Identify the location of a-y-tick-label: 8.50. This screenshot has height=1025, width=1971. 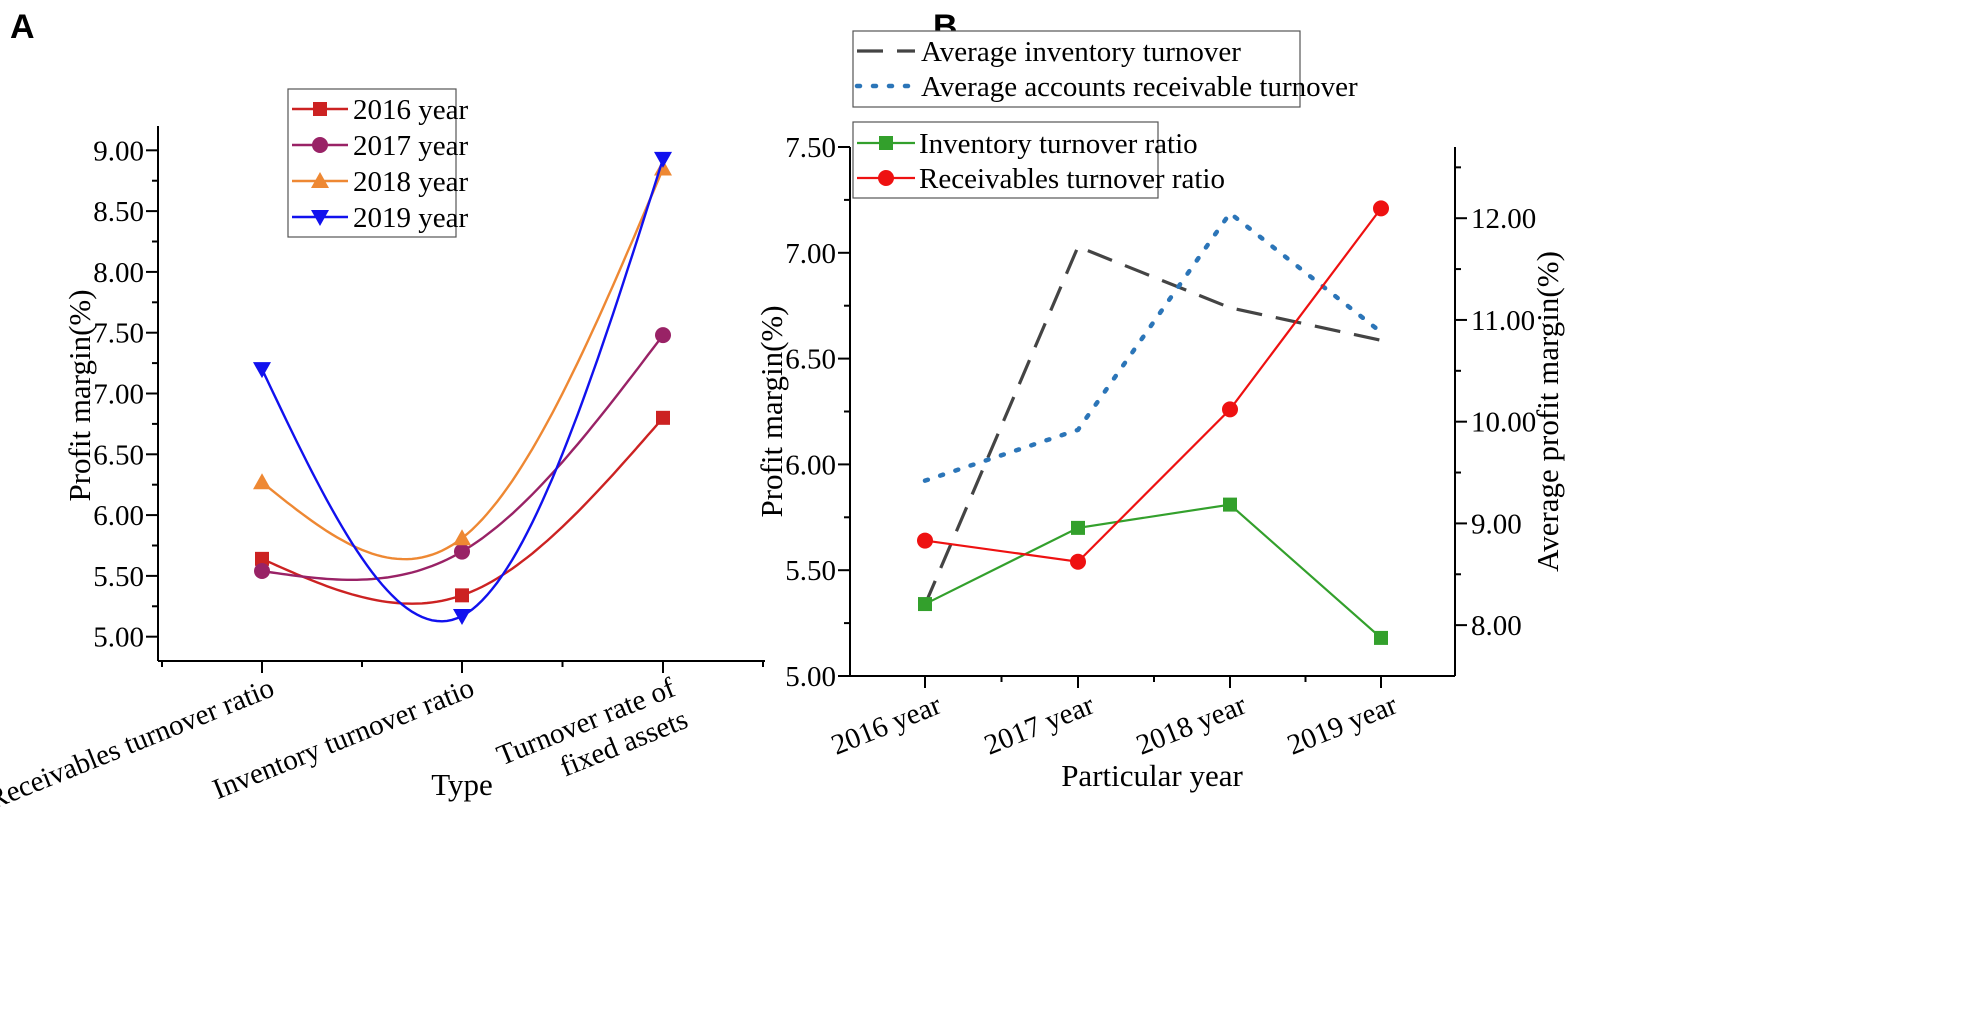
(118, 212).